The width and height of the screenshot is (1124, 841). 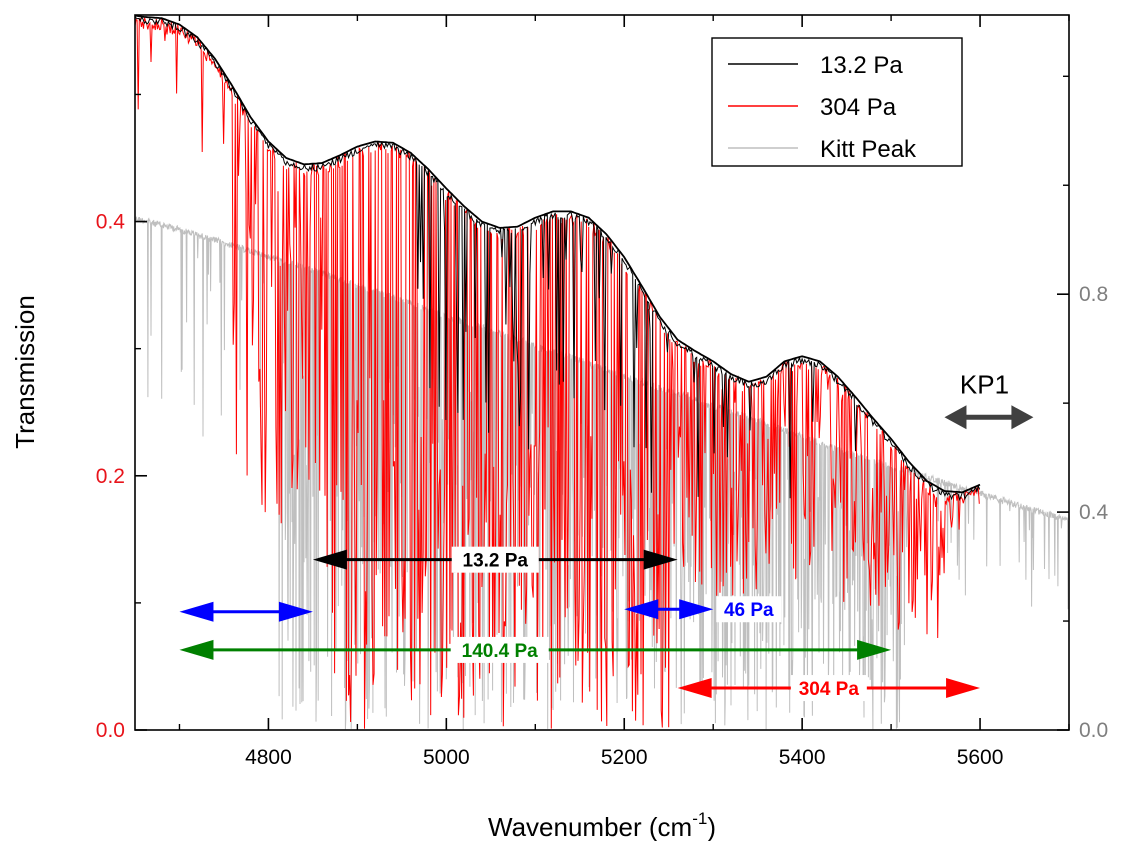 What do you see at coordinates (984, 384) in the screenshot?
I see `annotation-label: KP1` at bounding box center [984, 384].